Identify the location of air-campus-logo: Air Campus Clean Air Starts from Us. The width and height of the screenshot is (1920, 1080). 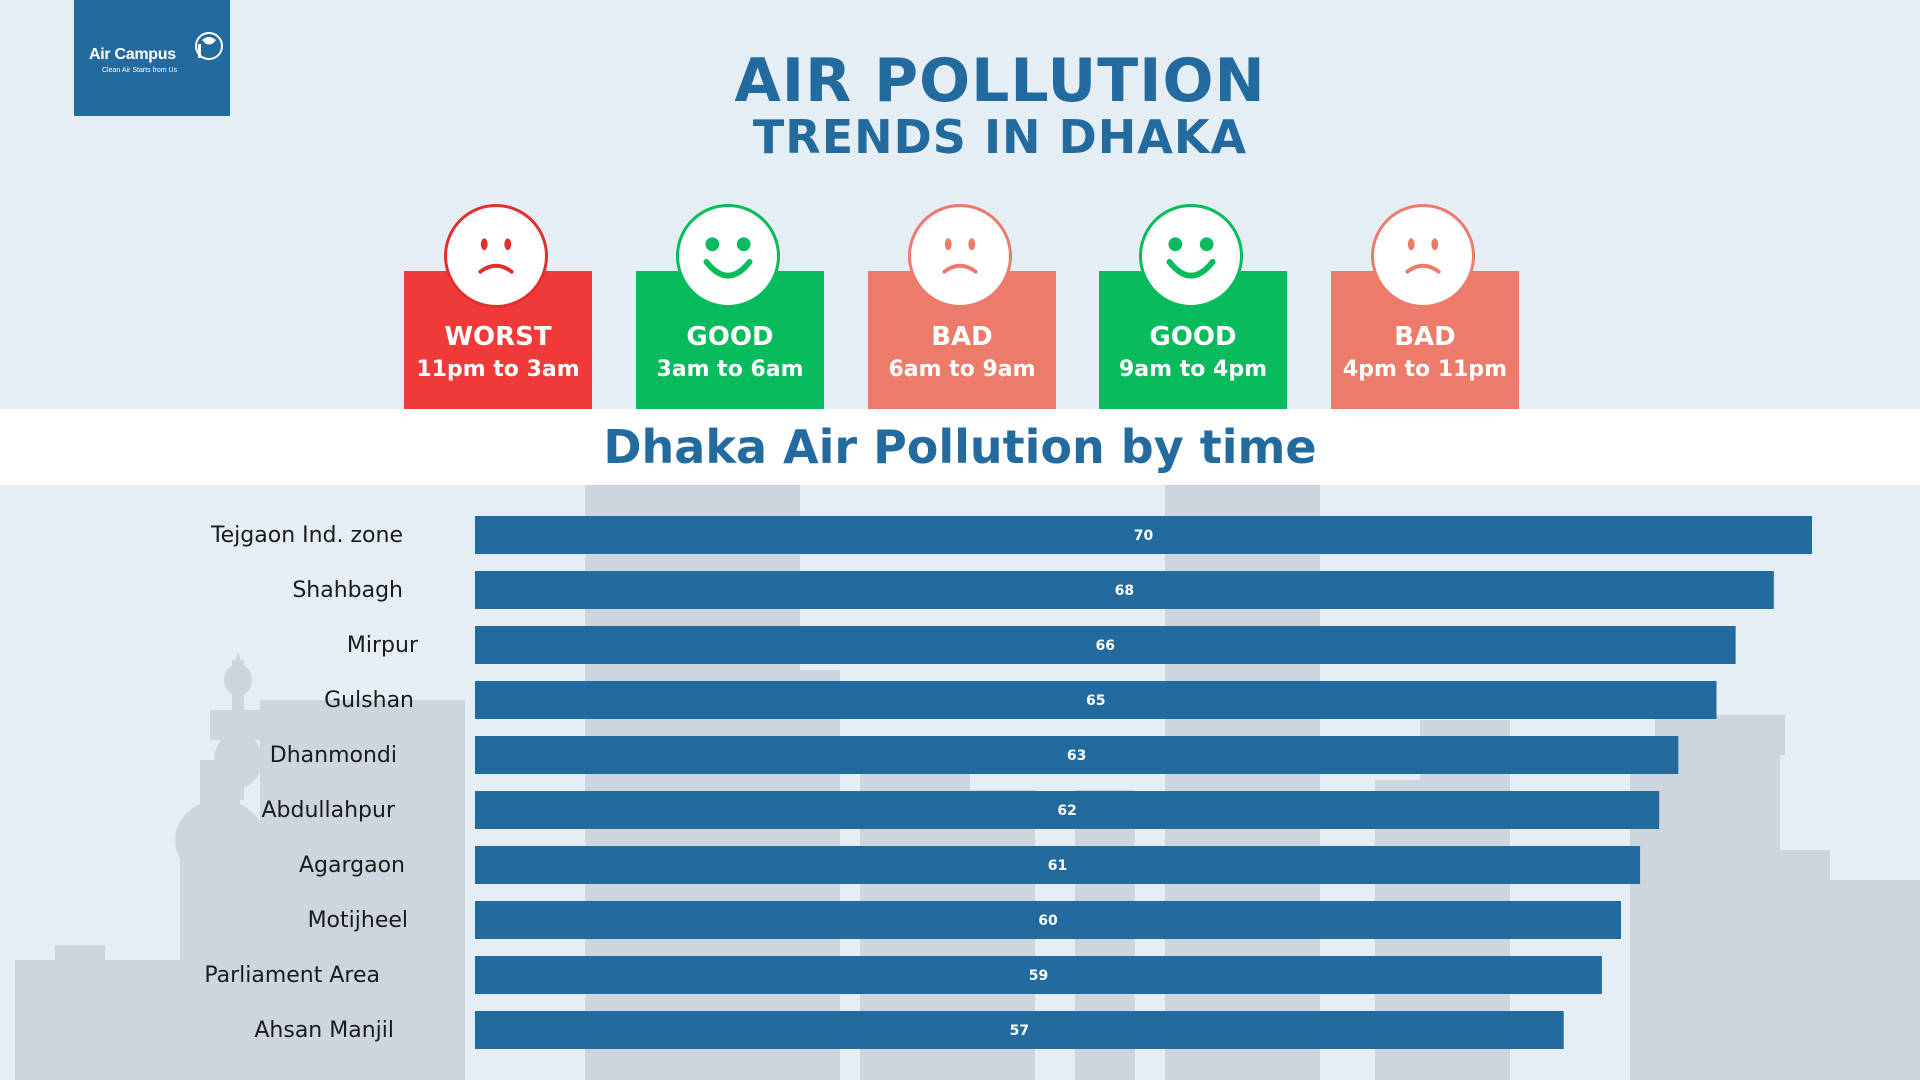
(152, 58).